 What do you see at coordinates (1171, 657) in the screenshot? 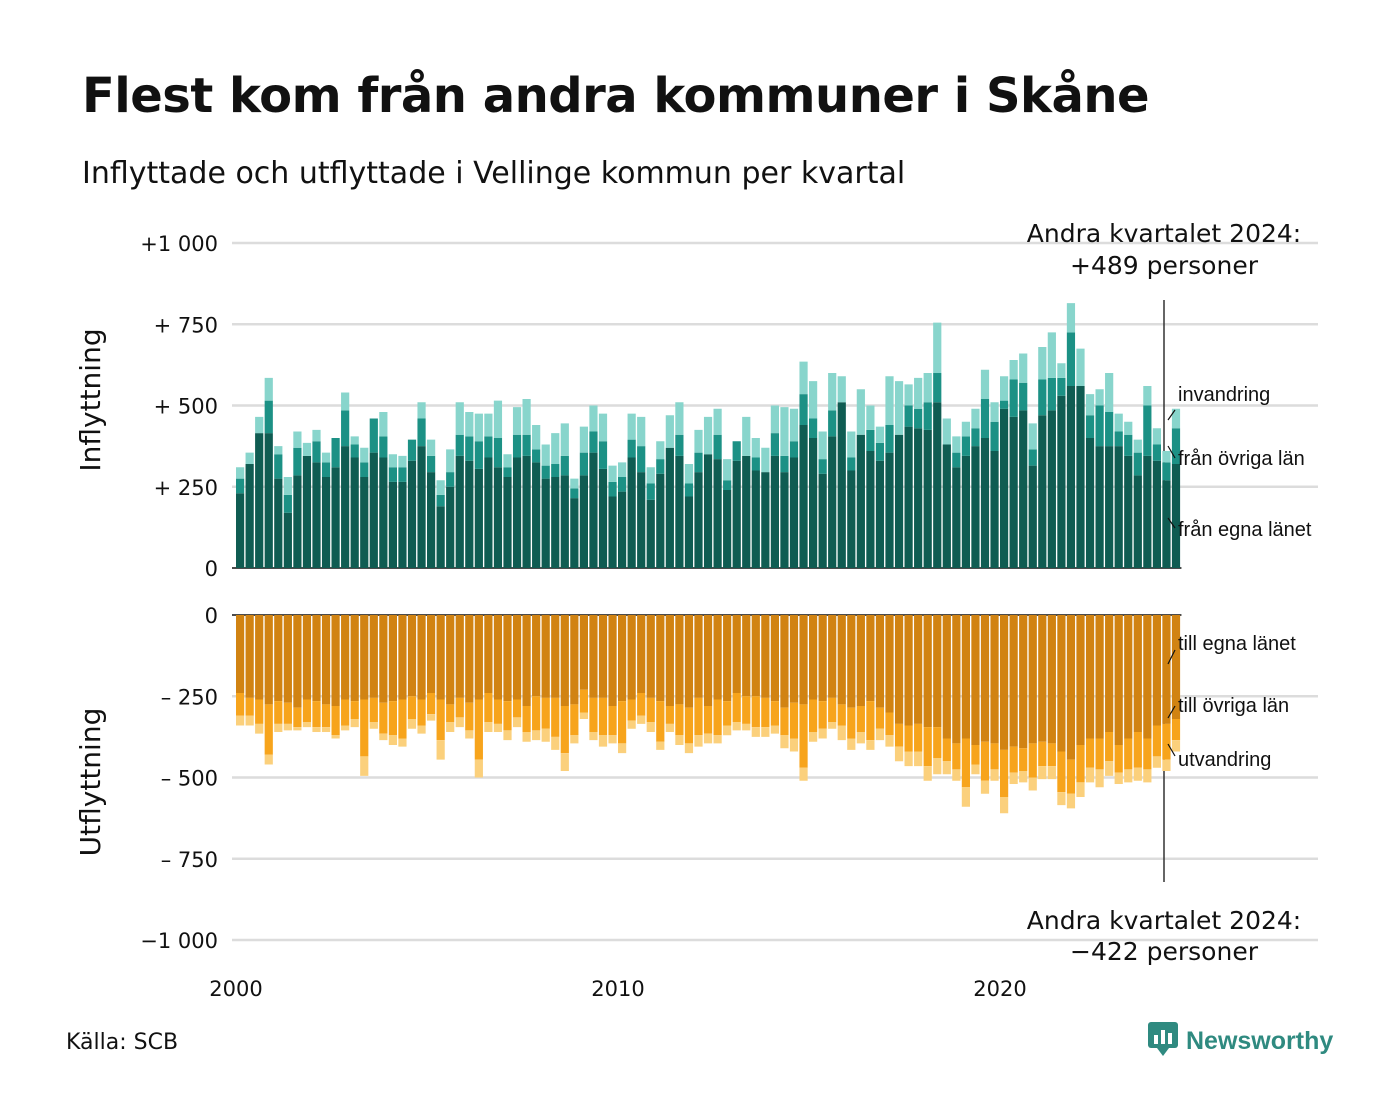
I see `series-leader-line` at bounding box center [1171, 657].